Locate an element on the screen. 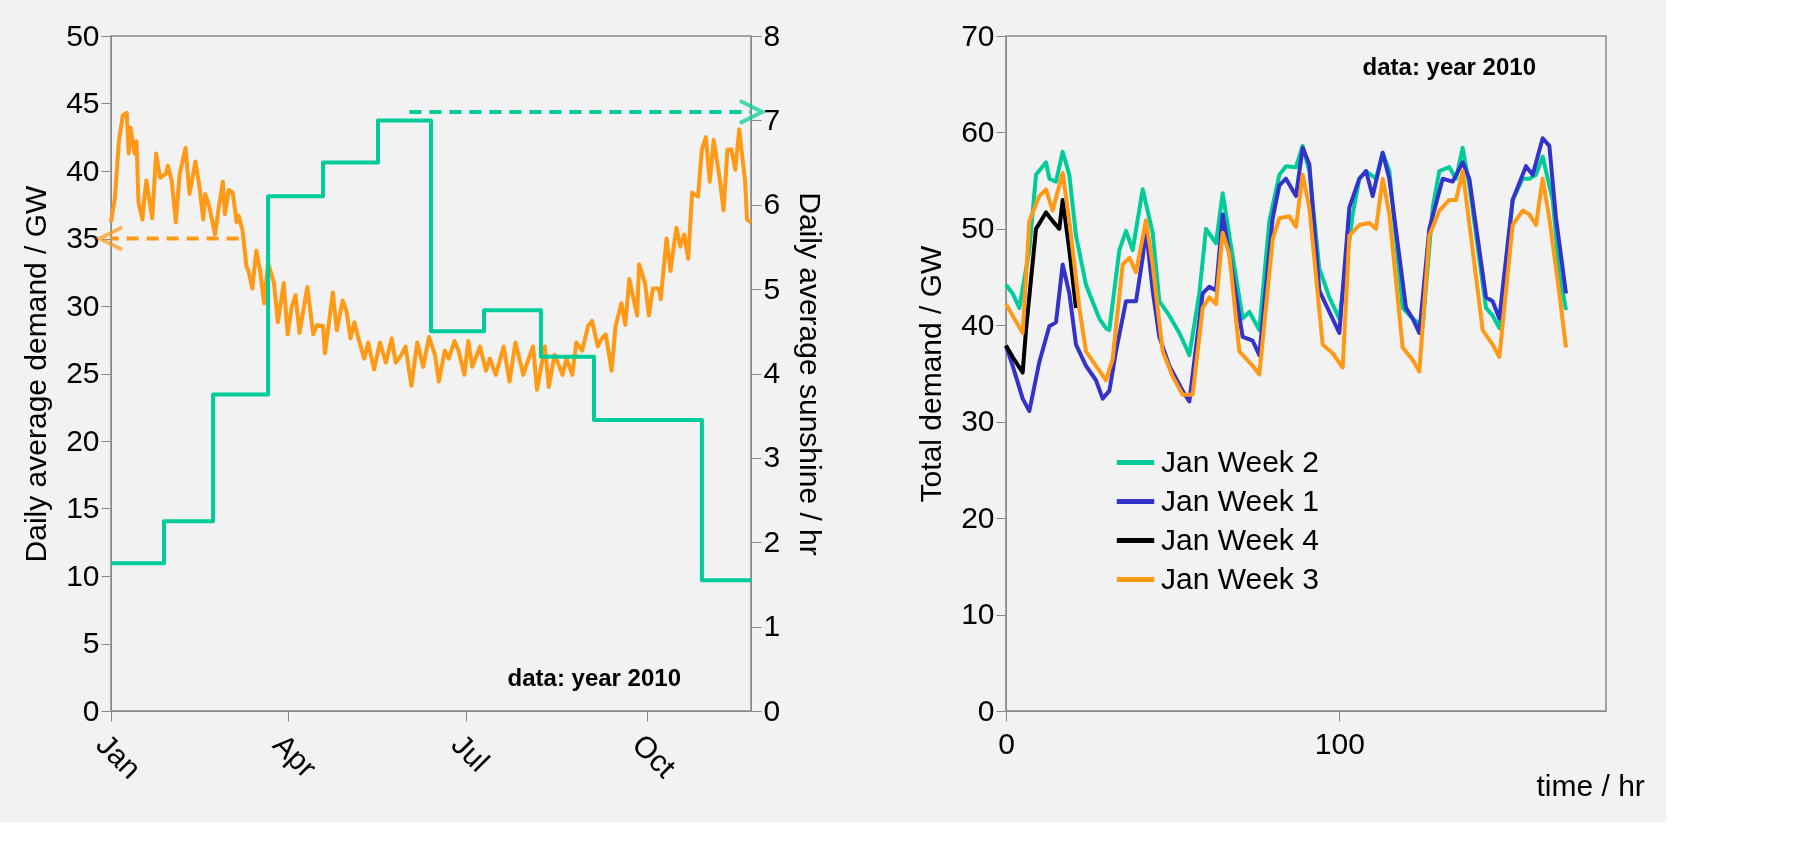 The height and width of the screenshot is (859, 1798). x-tick-label: Oct is located at coordinates (655, 756).